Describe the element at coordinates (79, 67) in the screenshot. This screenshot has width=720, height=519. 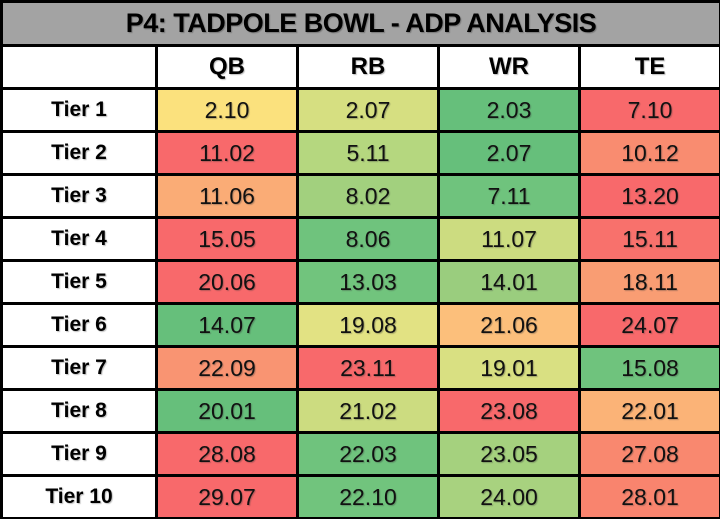
I see `corner-cell` at that location.